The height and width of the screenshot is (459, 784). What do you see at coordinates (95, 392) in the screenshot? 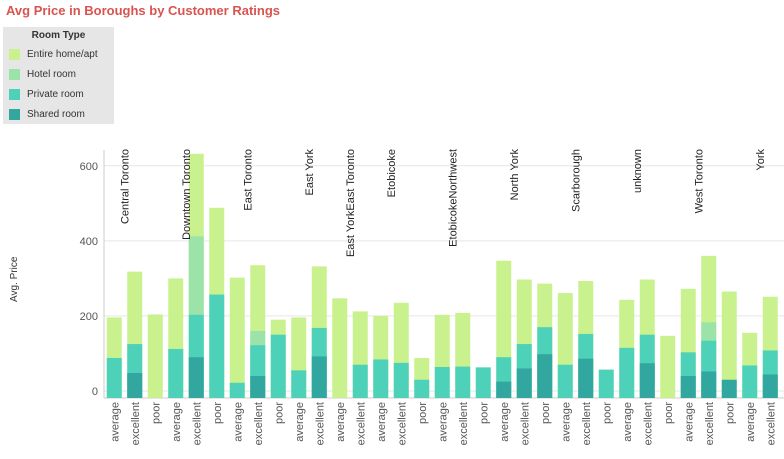
I see `y-tick-label: 0` at bounding box center [95, 392].